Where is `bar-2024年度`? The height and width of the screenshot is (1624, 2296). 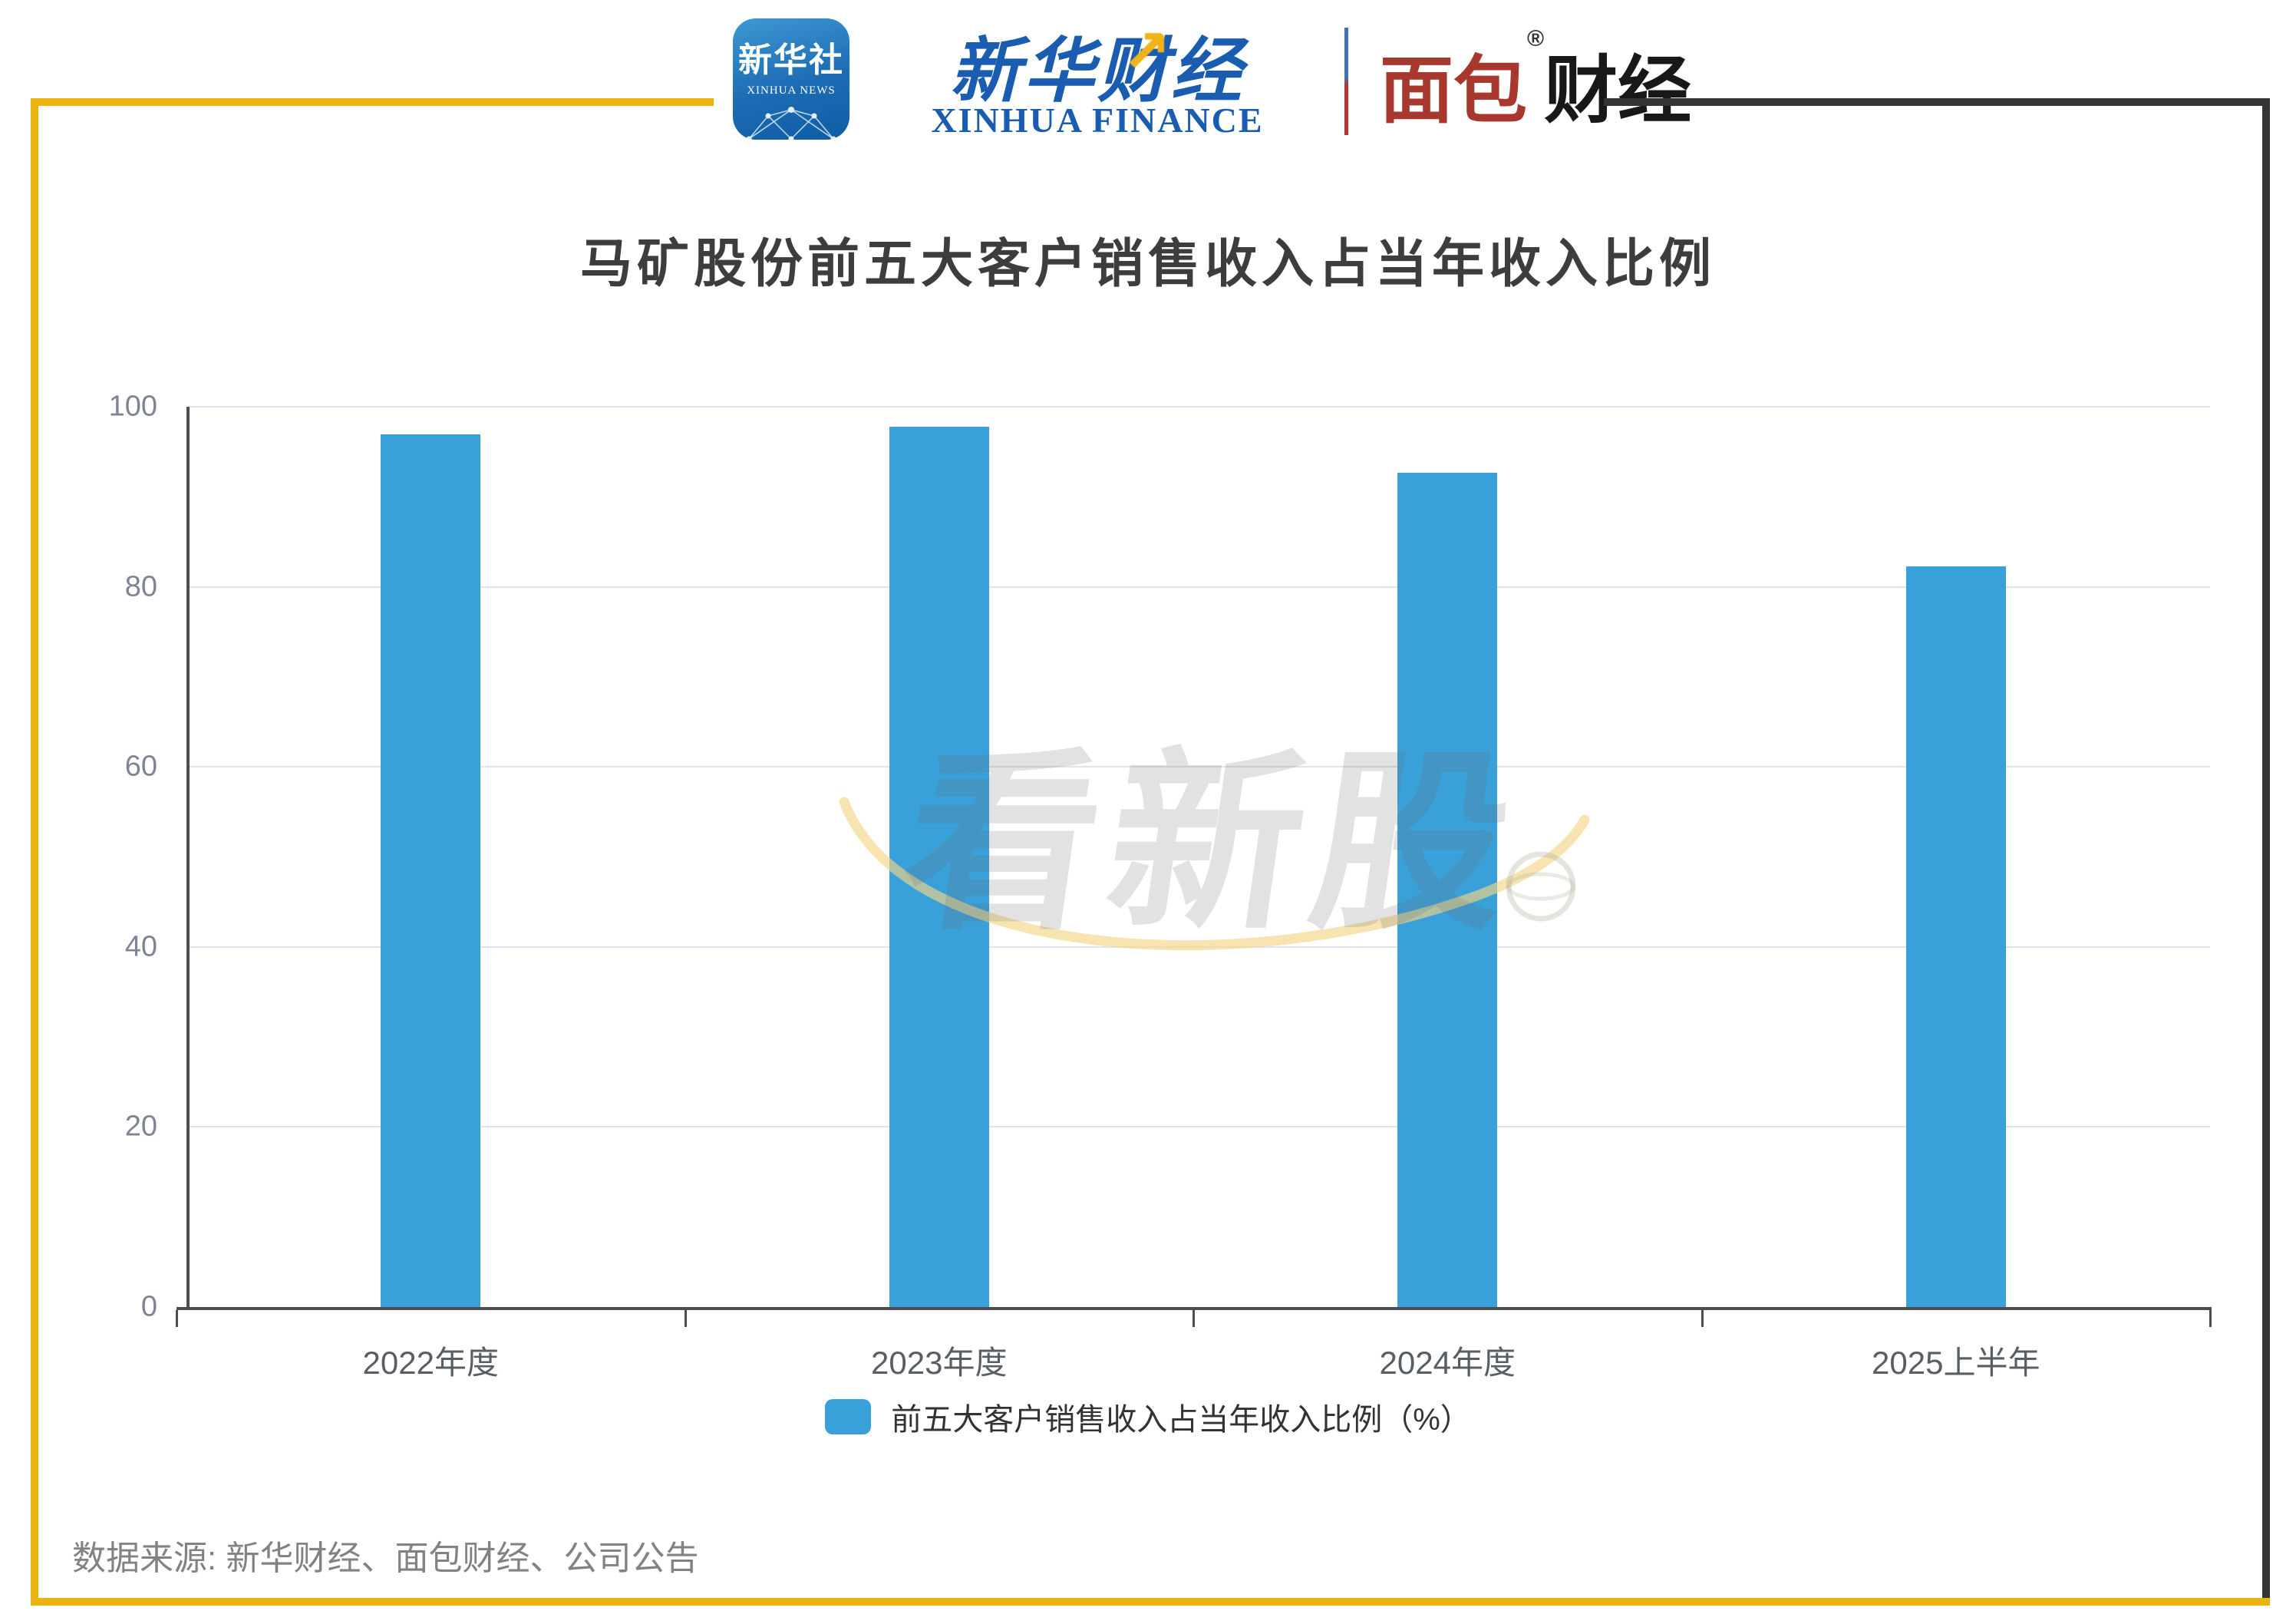 bar-2024年度 is located at coordinates (1447, 890).